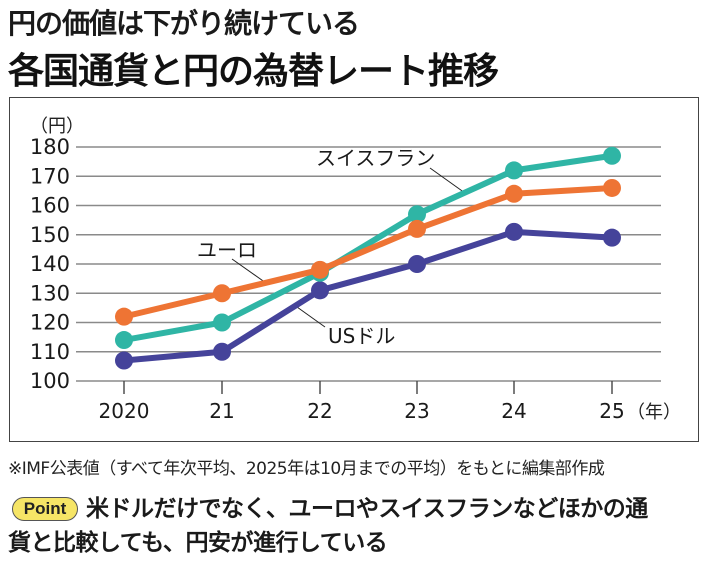 This screenshot has height=568, width=710. What do you see at coordinates (611, 411) in the screenshot?
I see `x-tick-label: 25` at bounding box center [611, 411].